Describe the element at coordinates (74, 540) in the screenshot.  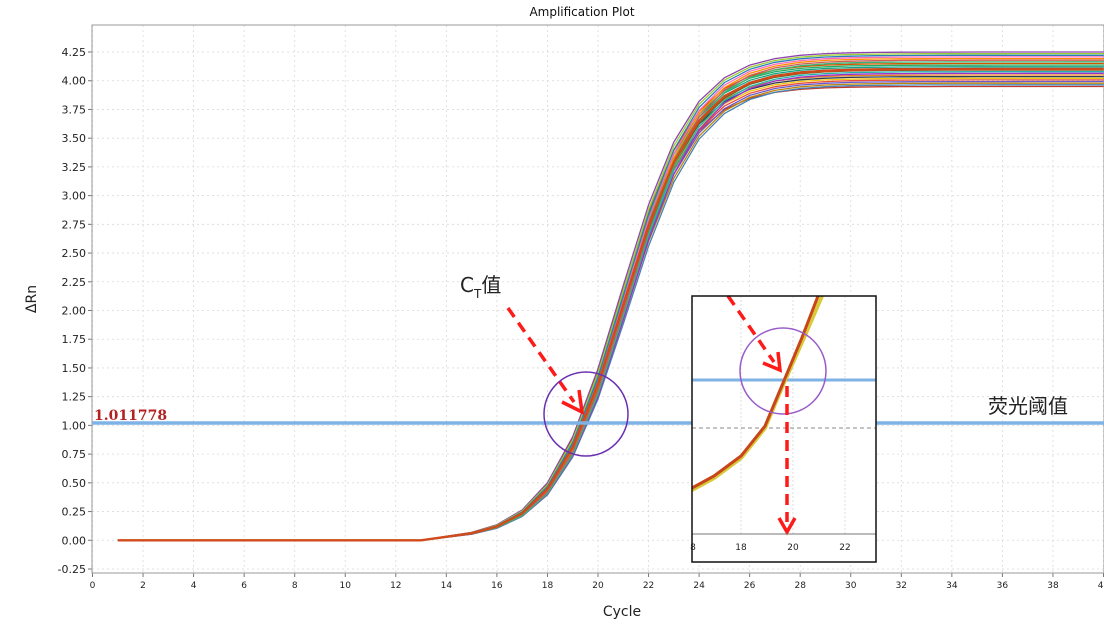
I see `y-tick-label: 0.00` at that location.